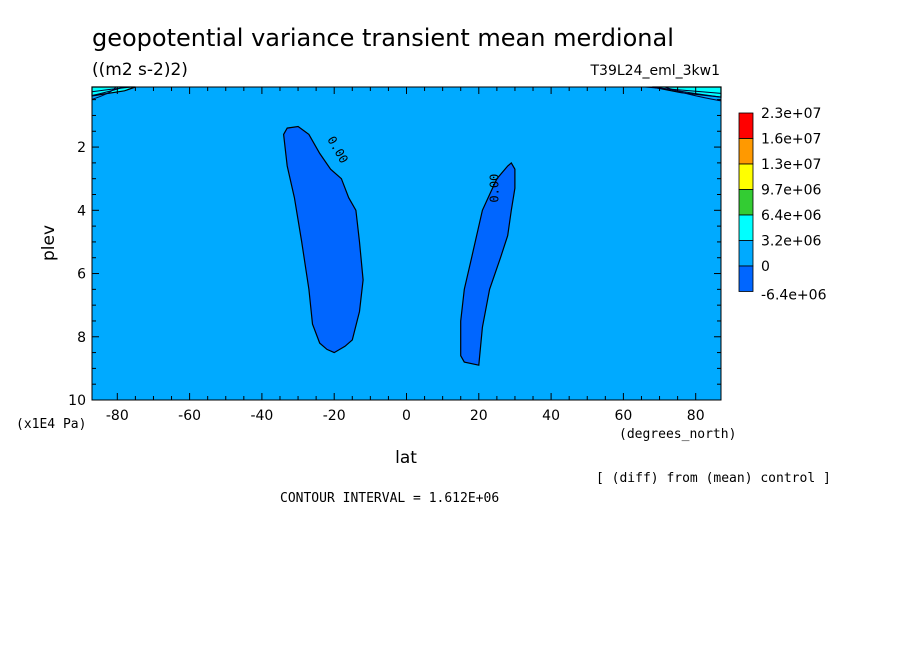  Describe the element at coordinates (791, 191) in the screenshot. I see `legend-level-label: 9.7e+06` at that location.